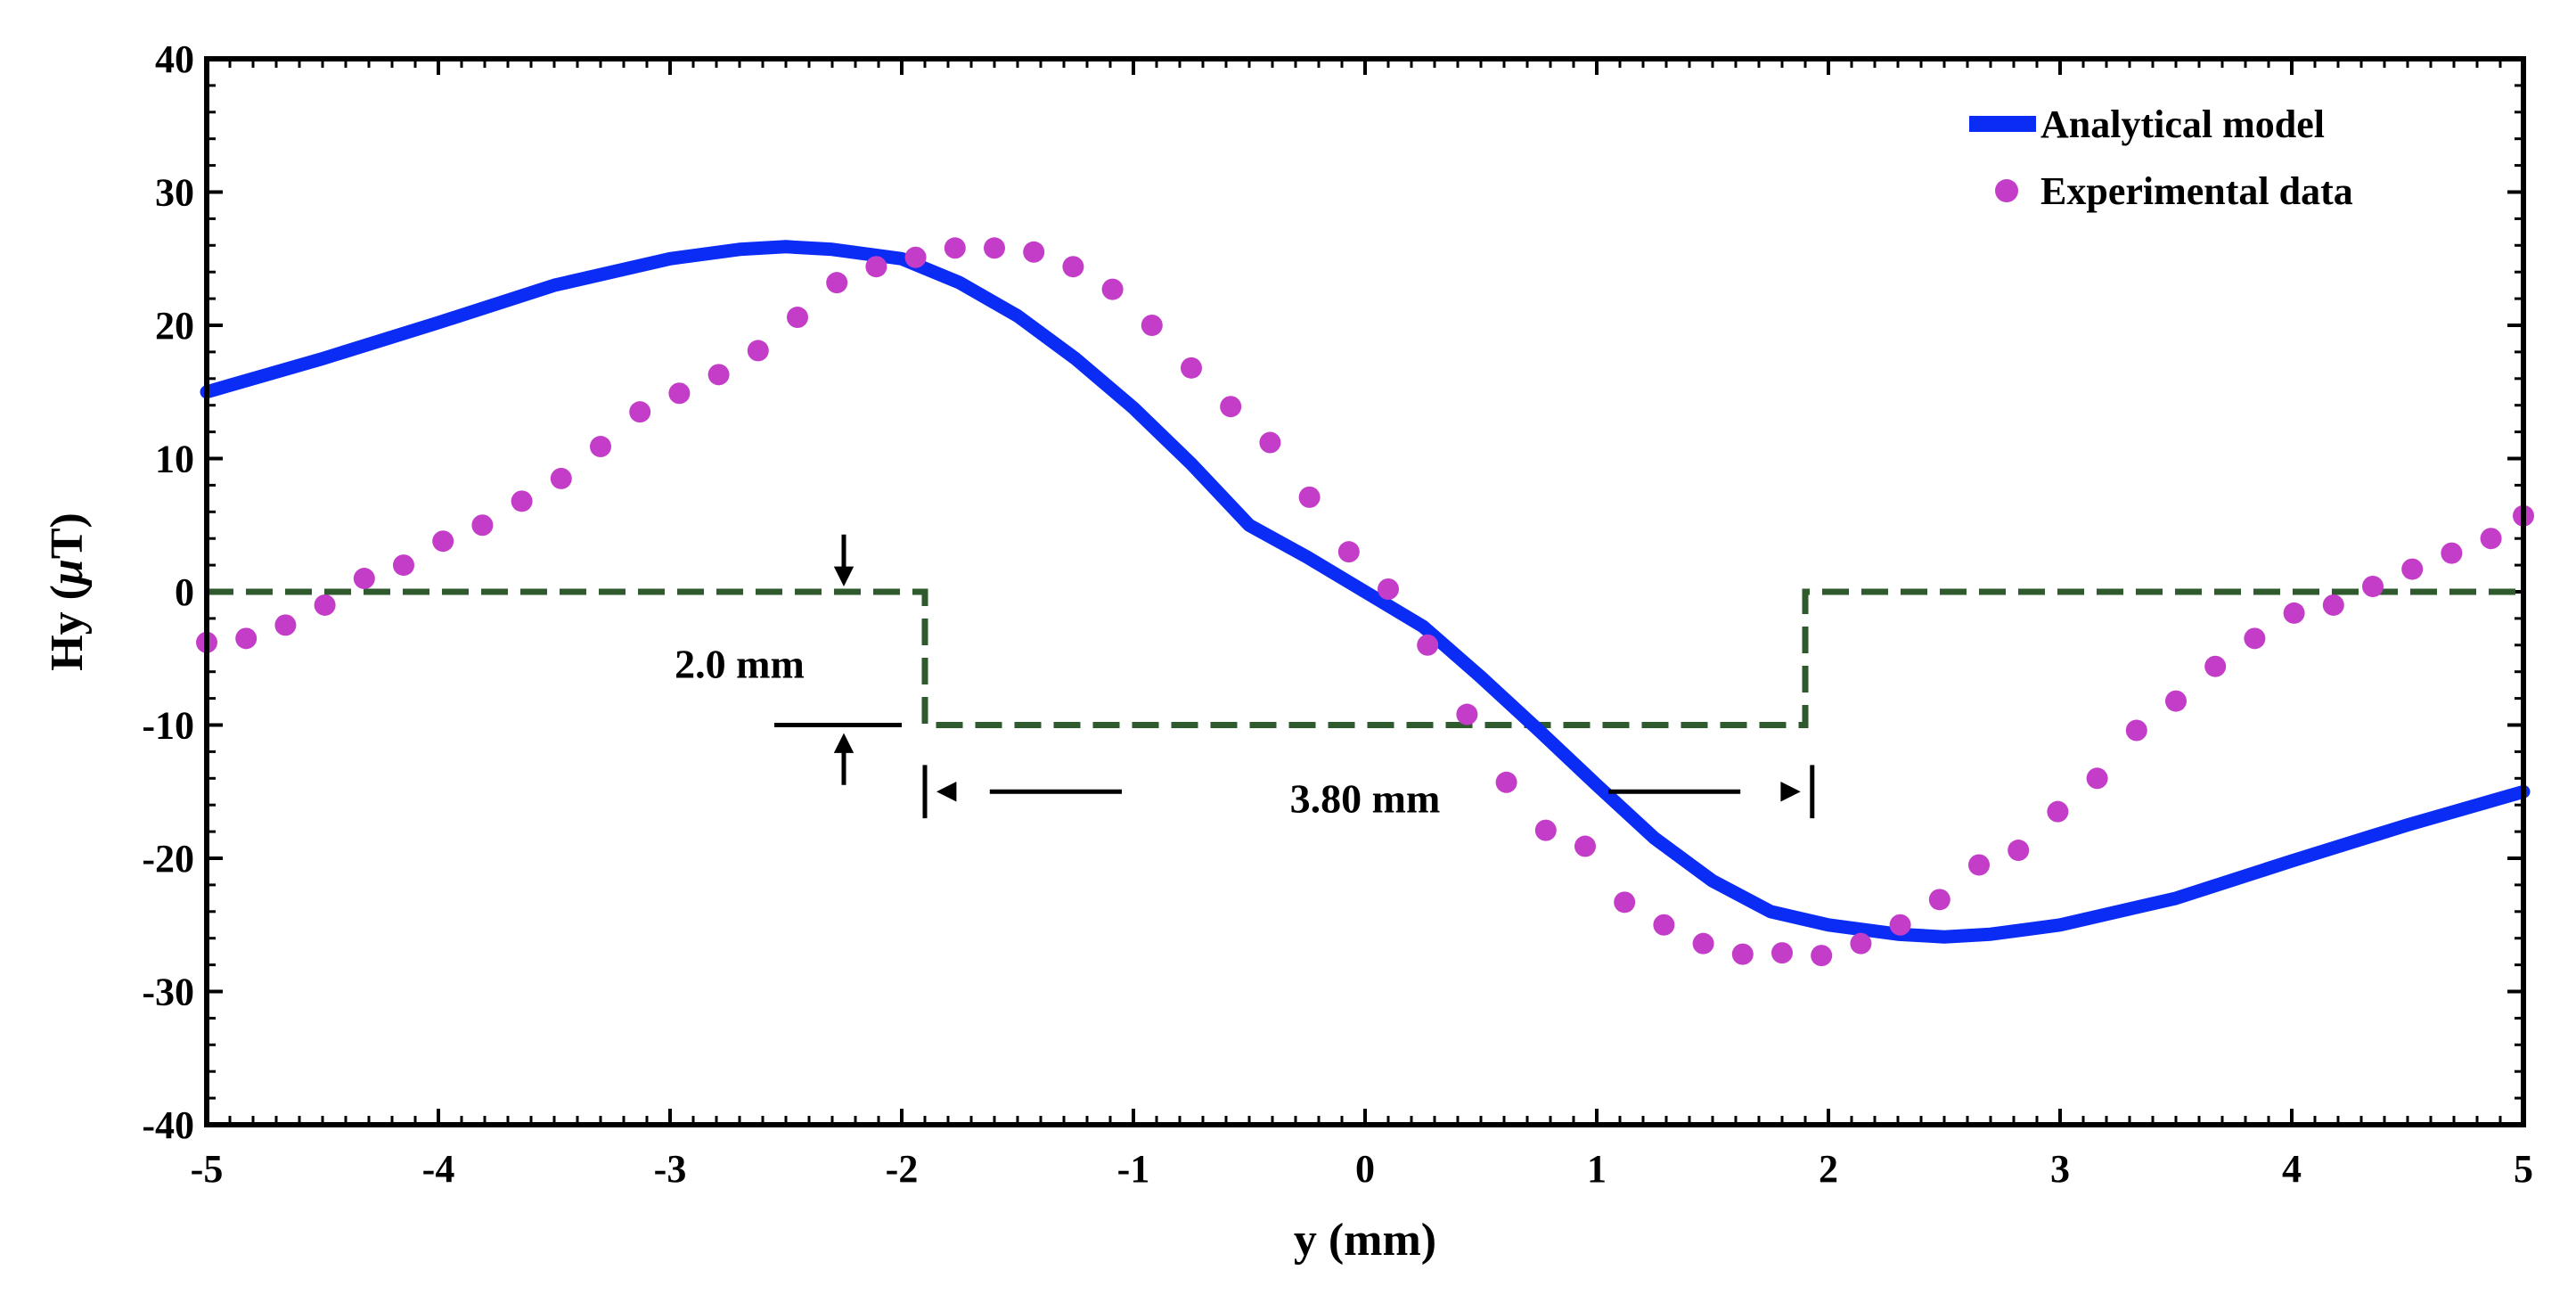 The width and height of the screenshot is (2576, 1303). I want to click on legend: Analytical model Experimental data, so click(2161, 157).